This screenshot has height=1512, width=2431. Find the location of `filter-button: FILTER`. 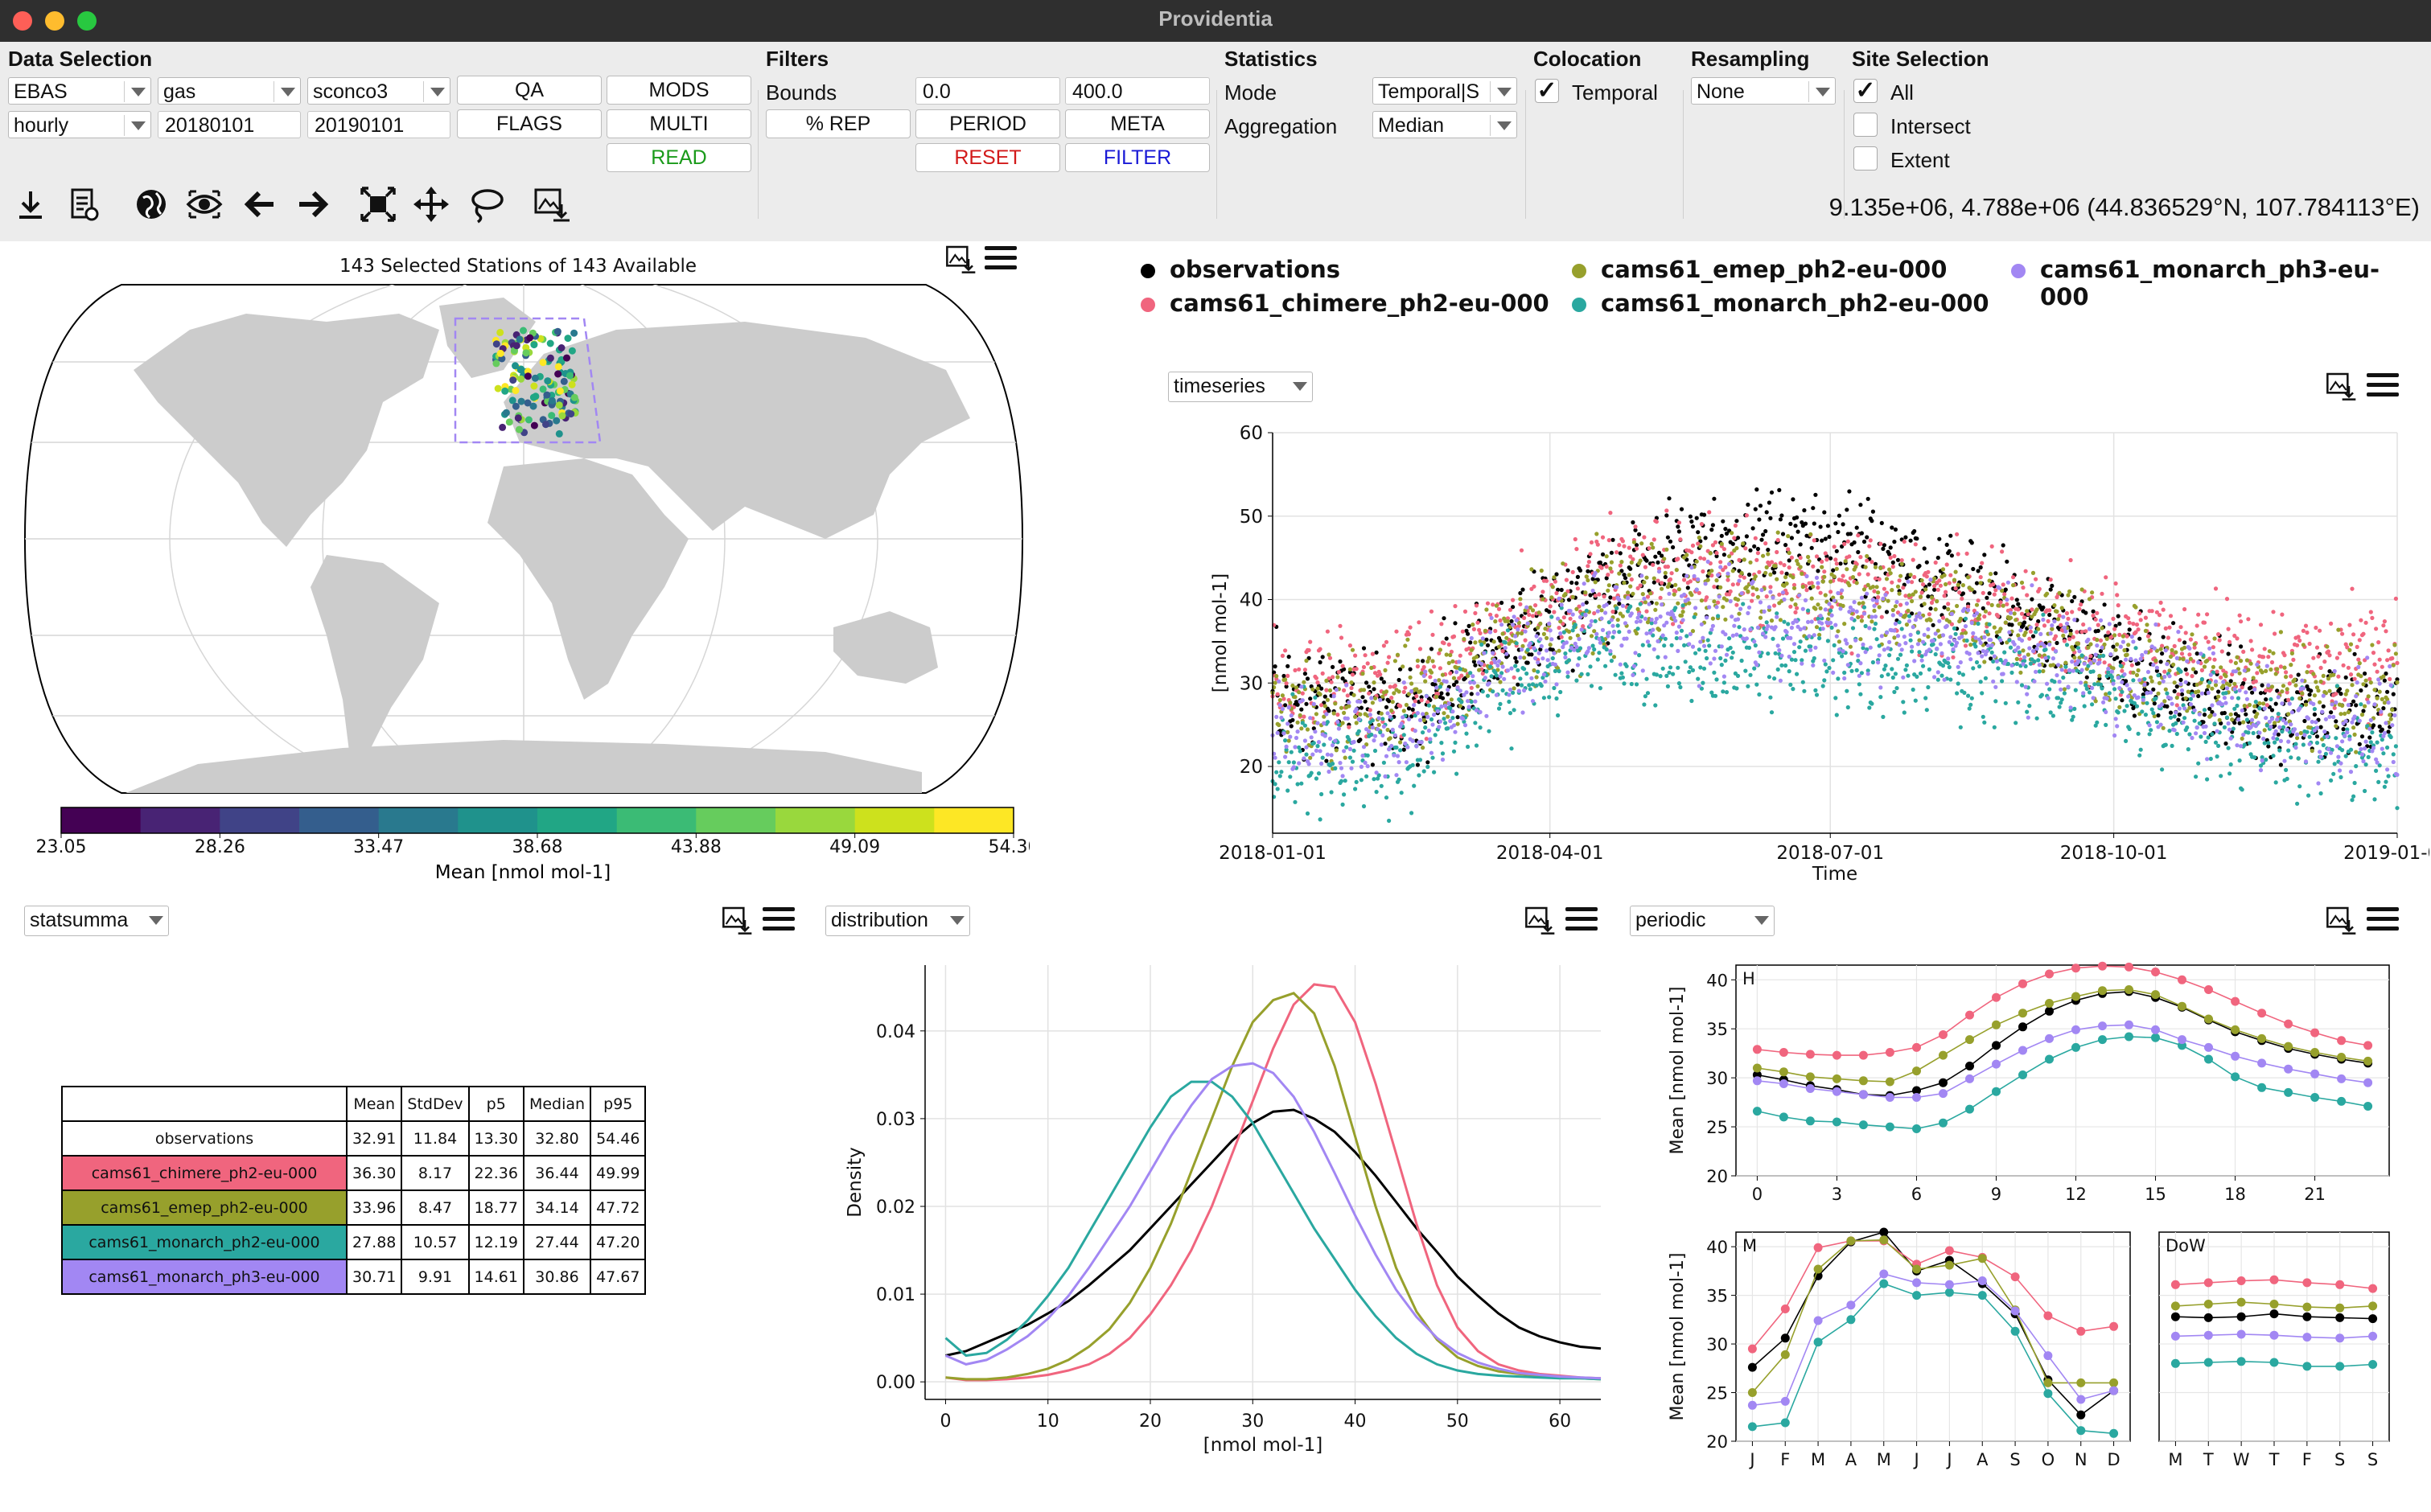

filter-button: FILTER is located at coordinates (1137, 158).